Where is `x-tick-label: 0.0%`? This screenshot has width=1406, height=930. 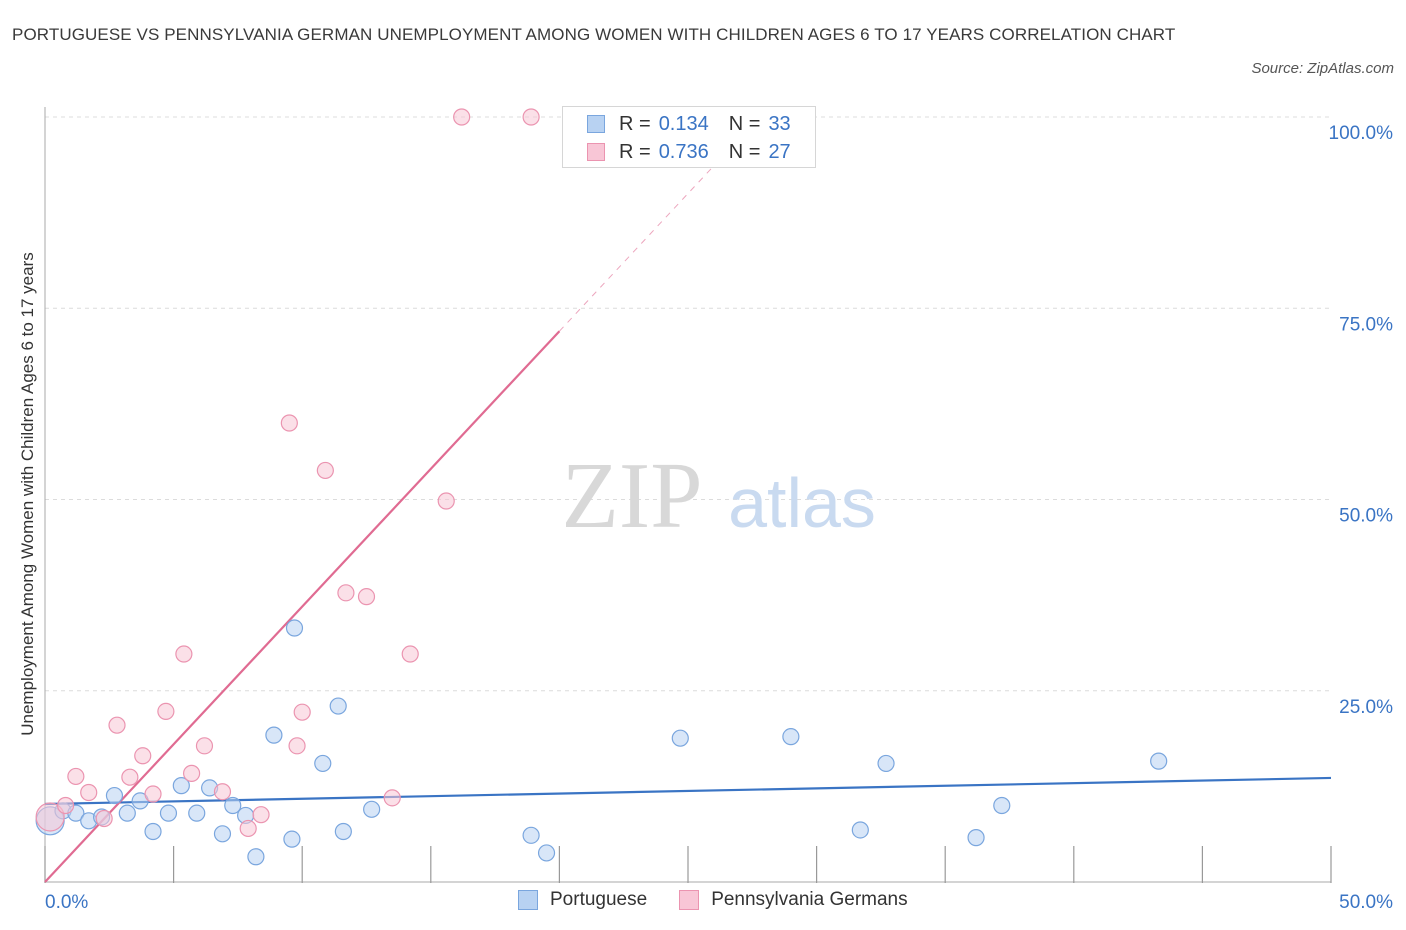 x-tick-label: 0.0% is located at coordinates (66, 902).